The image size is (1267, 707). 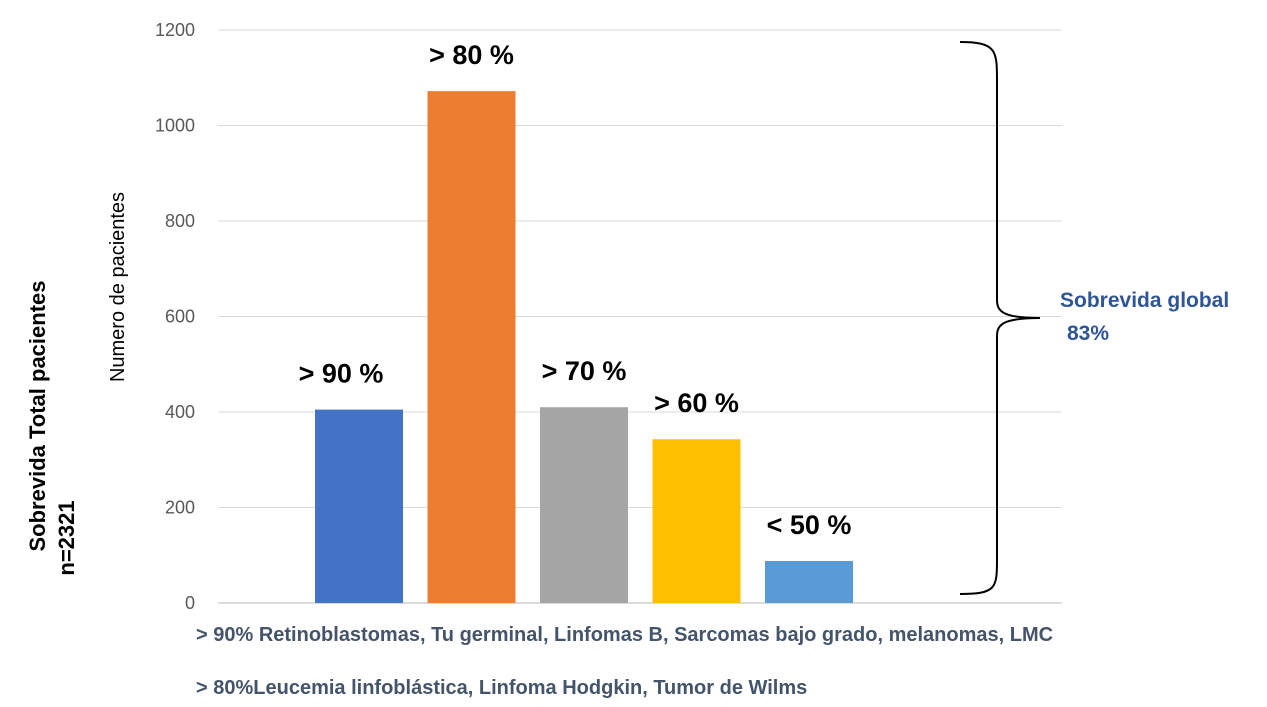 What do you see at coordinates (175, 126) in the screenshot?
I see `y-tick-label: 1000` at bounding box center [175, 126].